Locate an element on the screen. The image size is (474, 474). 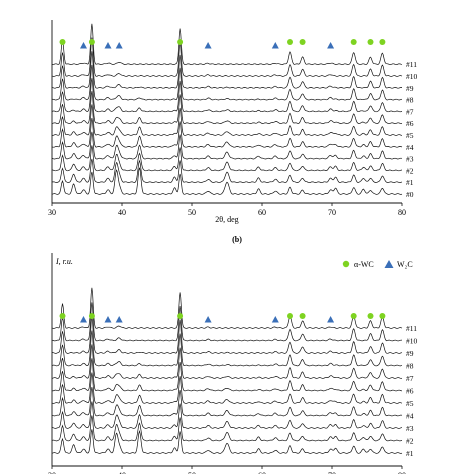
panel-label: (b) is located at coordinates (237, 239).